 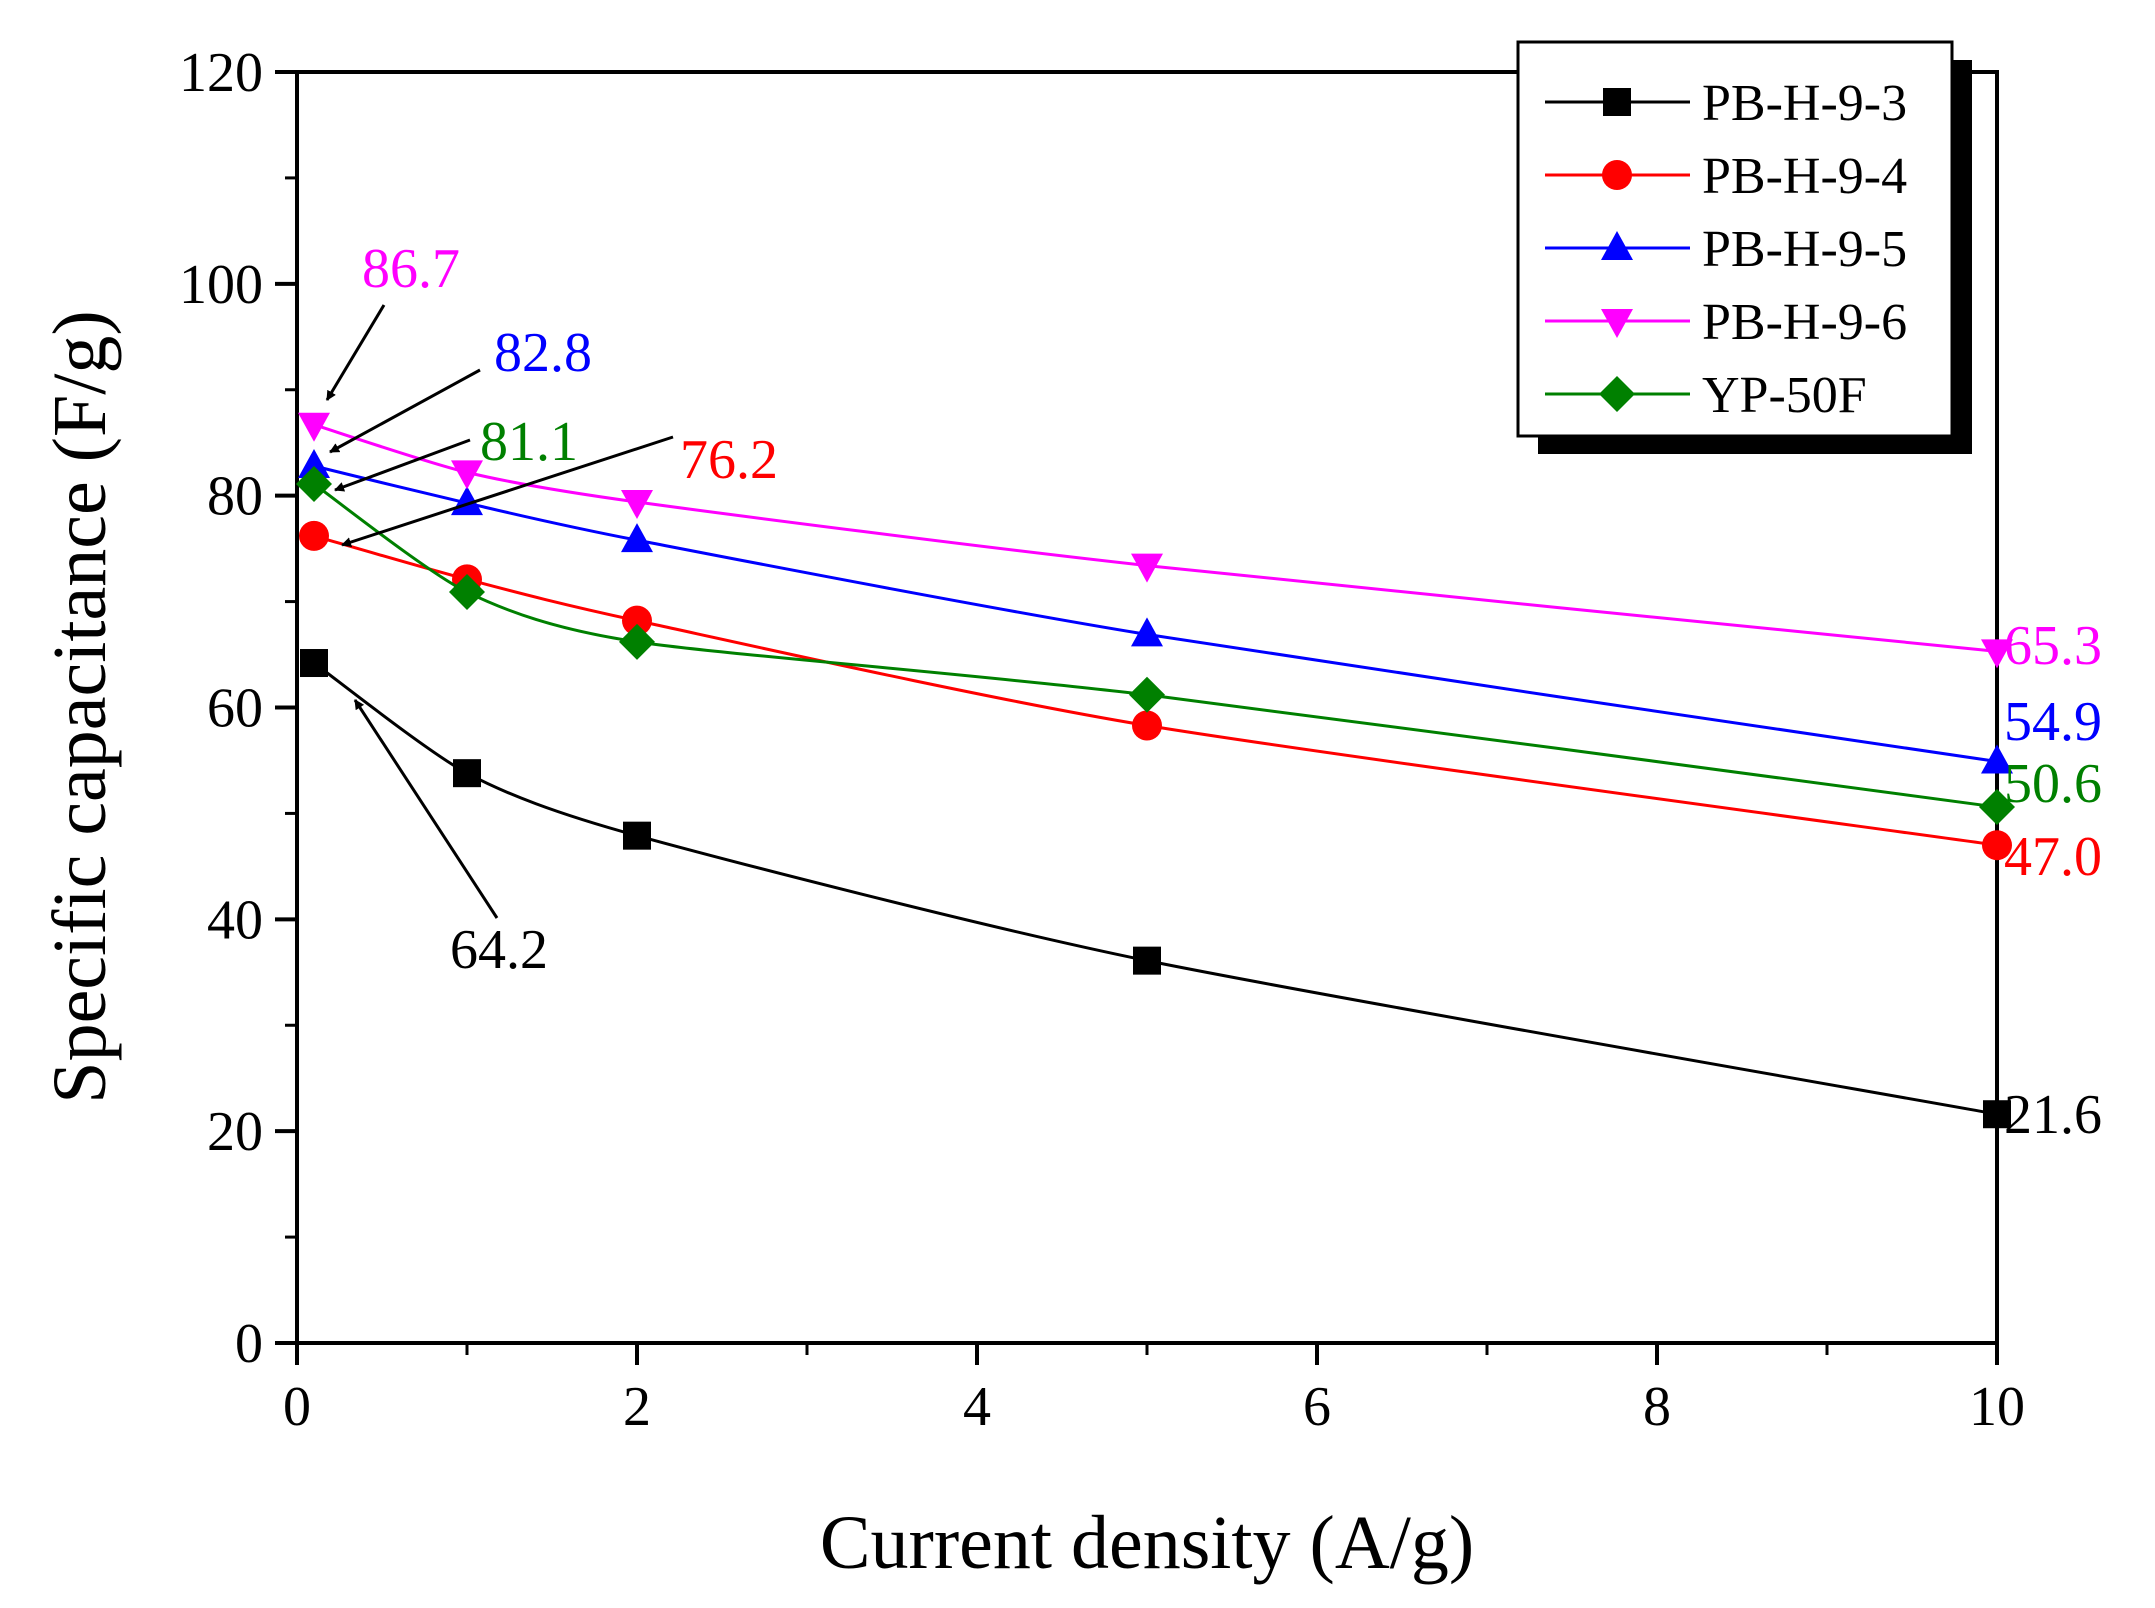 I want to click on y-tick-label: 20, so click(x=235, y=1132).